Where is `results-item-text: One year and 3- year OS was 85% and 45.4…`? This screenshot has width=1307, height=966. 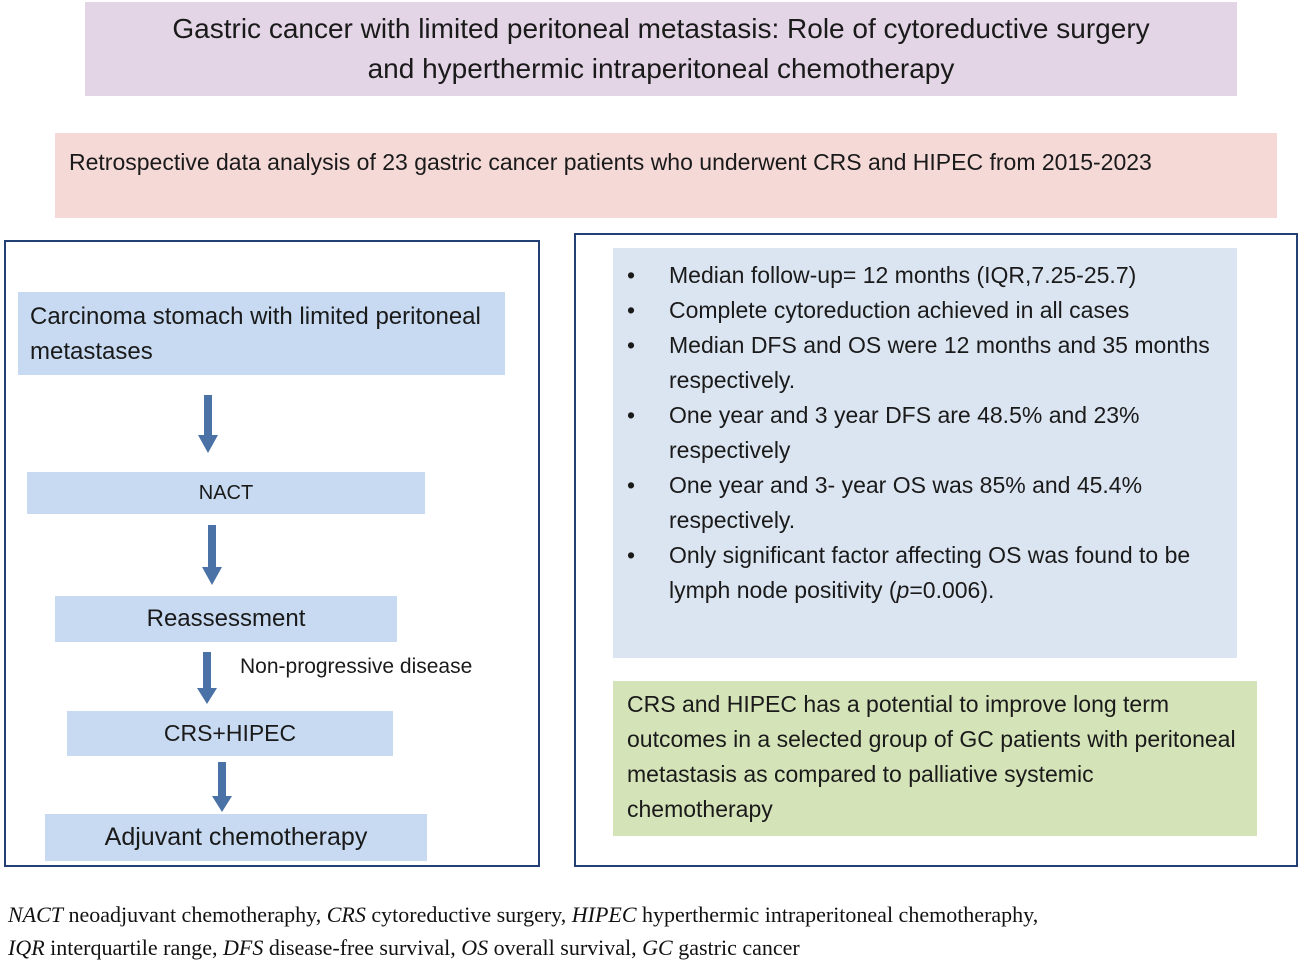
results-item-text: One year and 3- year OS was 85% and 45.4… is located at coordinates (906, 502).